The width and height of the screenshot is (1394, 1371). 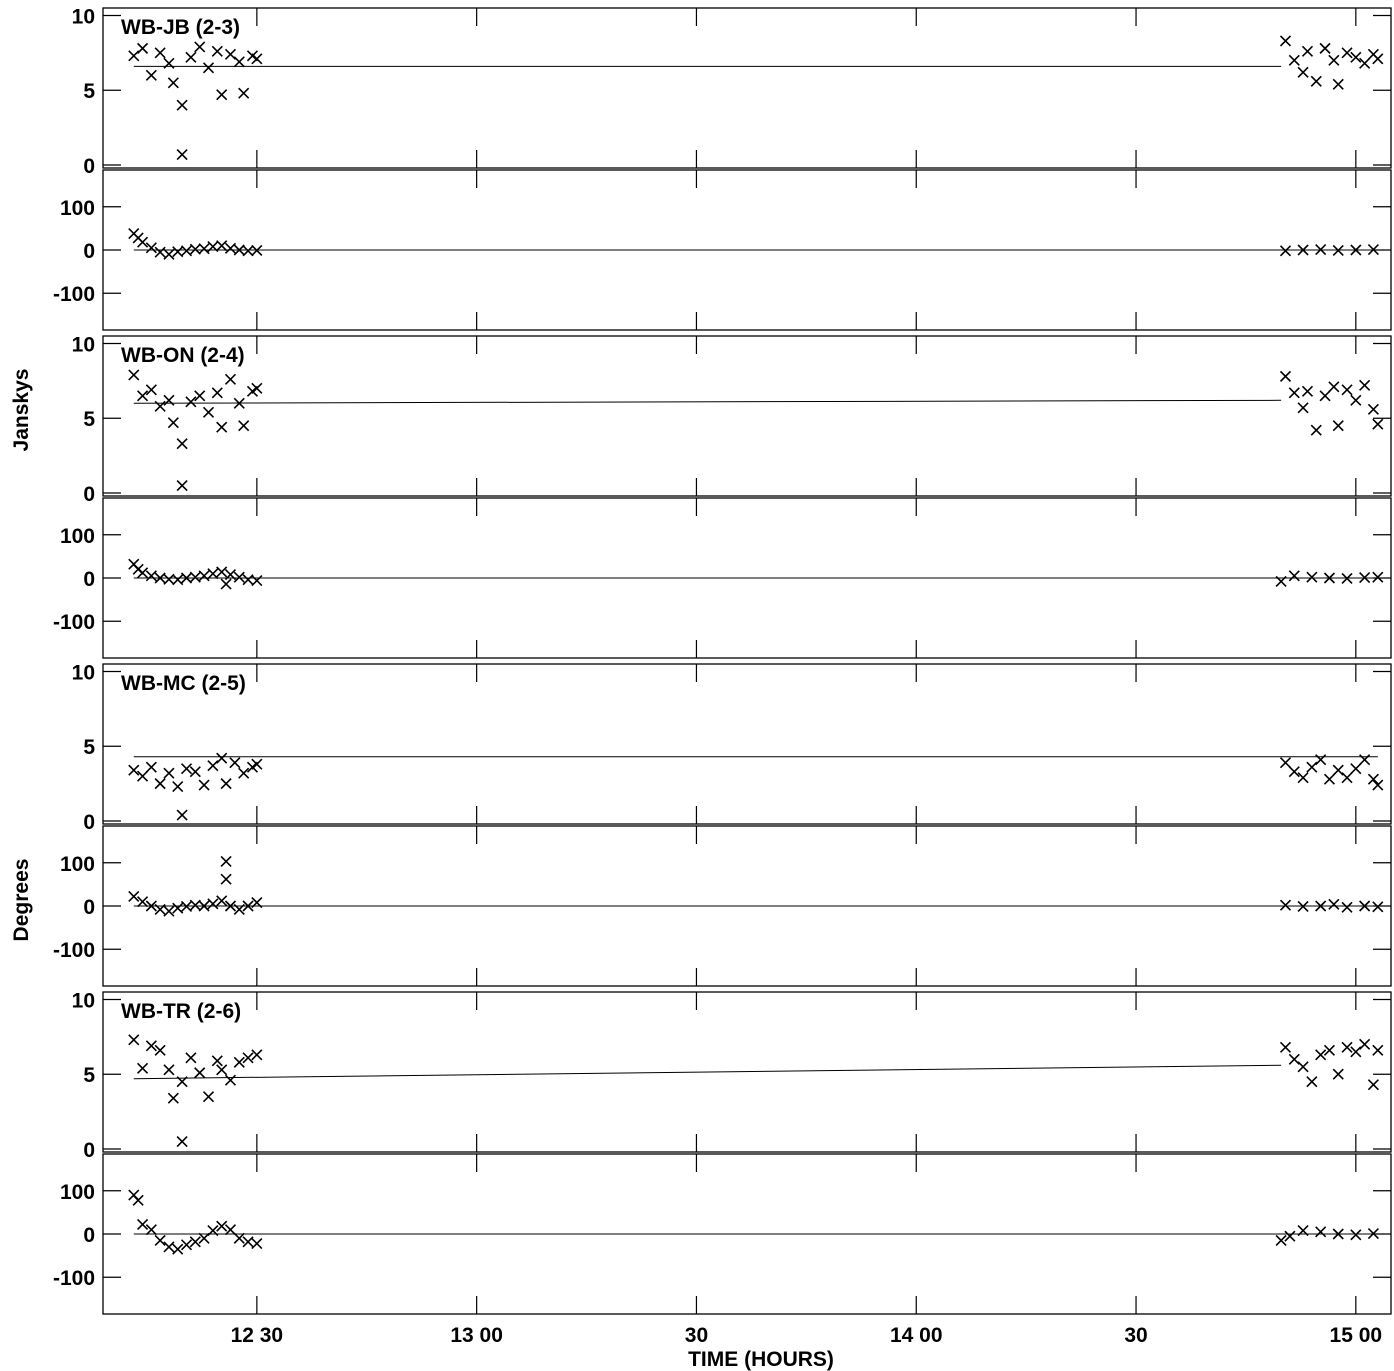 I want to click on time-tick-label: 12 30, so click(x=257, y=1335).